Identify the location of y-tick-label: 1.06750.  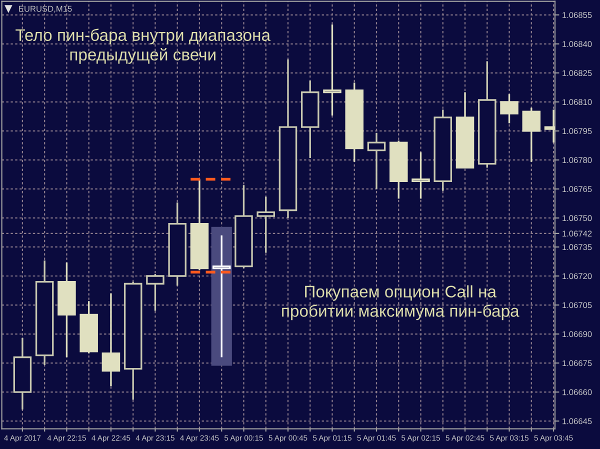
(577, 218).